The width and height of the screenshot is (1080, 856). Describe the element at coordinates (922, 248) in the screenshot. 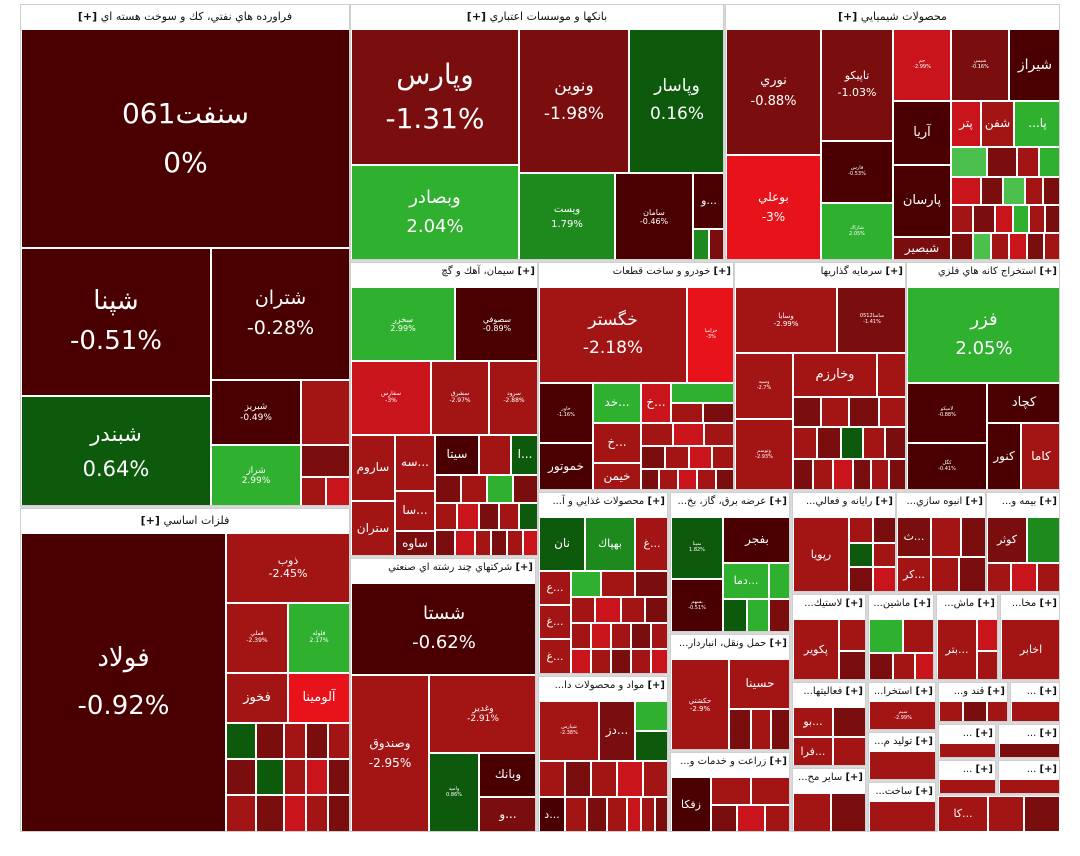

I see `stock-tile-shbasir: شبصير` at that location.